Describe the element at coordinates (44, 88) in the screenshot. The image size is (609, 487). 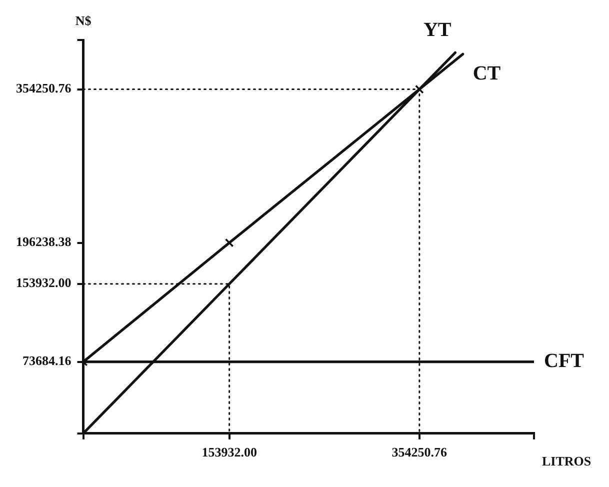
I see `y-tick-label: 354250.76` at that location.